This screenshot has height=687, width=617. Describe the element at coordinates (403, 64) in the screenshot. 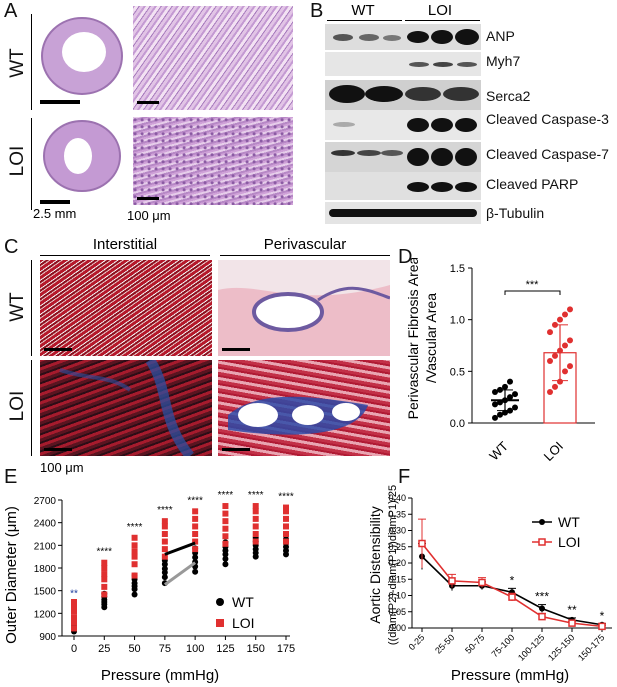

I see `blot-myh7` at that location.